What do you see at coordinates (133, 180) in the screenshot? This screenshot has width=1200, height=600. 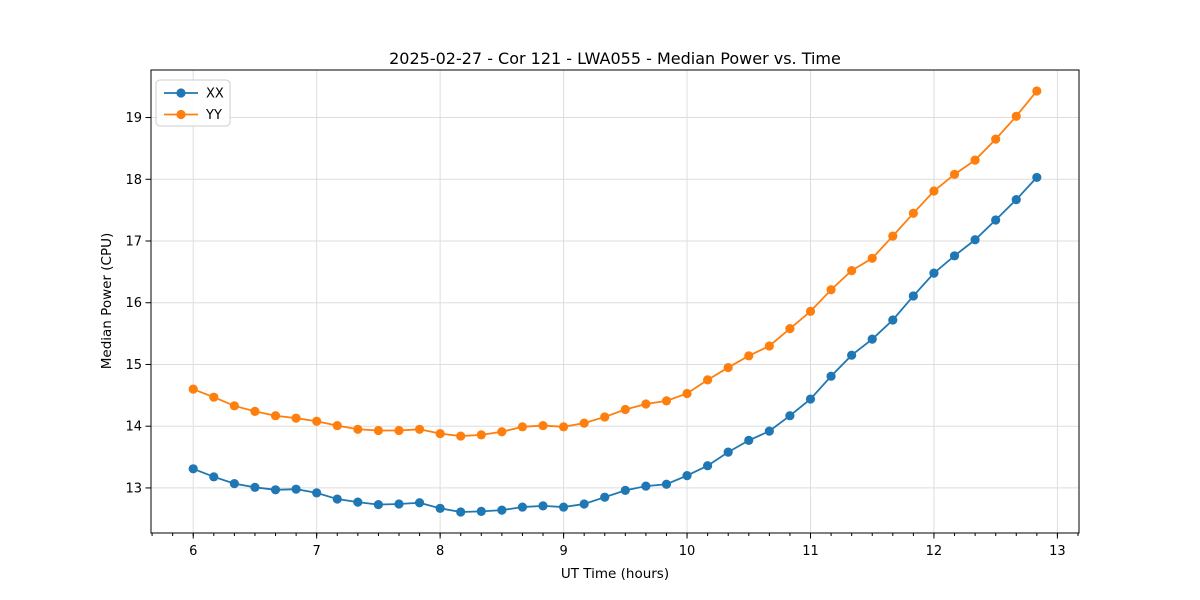 I see `y-tick-label: 18` at bounding box center [133, 180].